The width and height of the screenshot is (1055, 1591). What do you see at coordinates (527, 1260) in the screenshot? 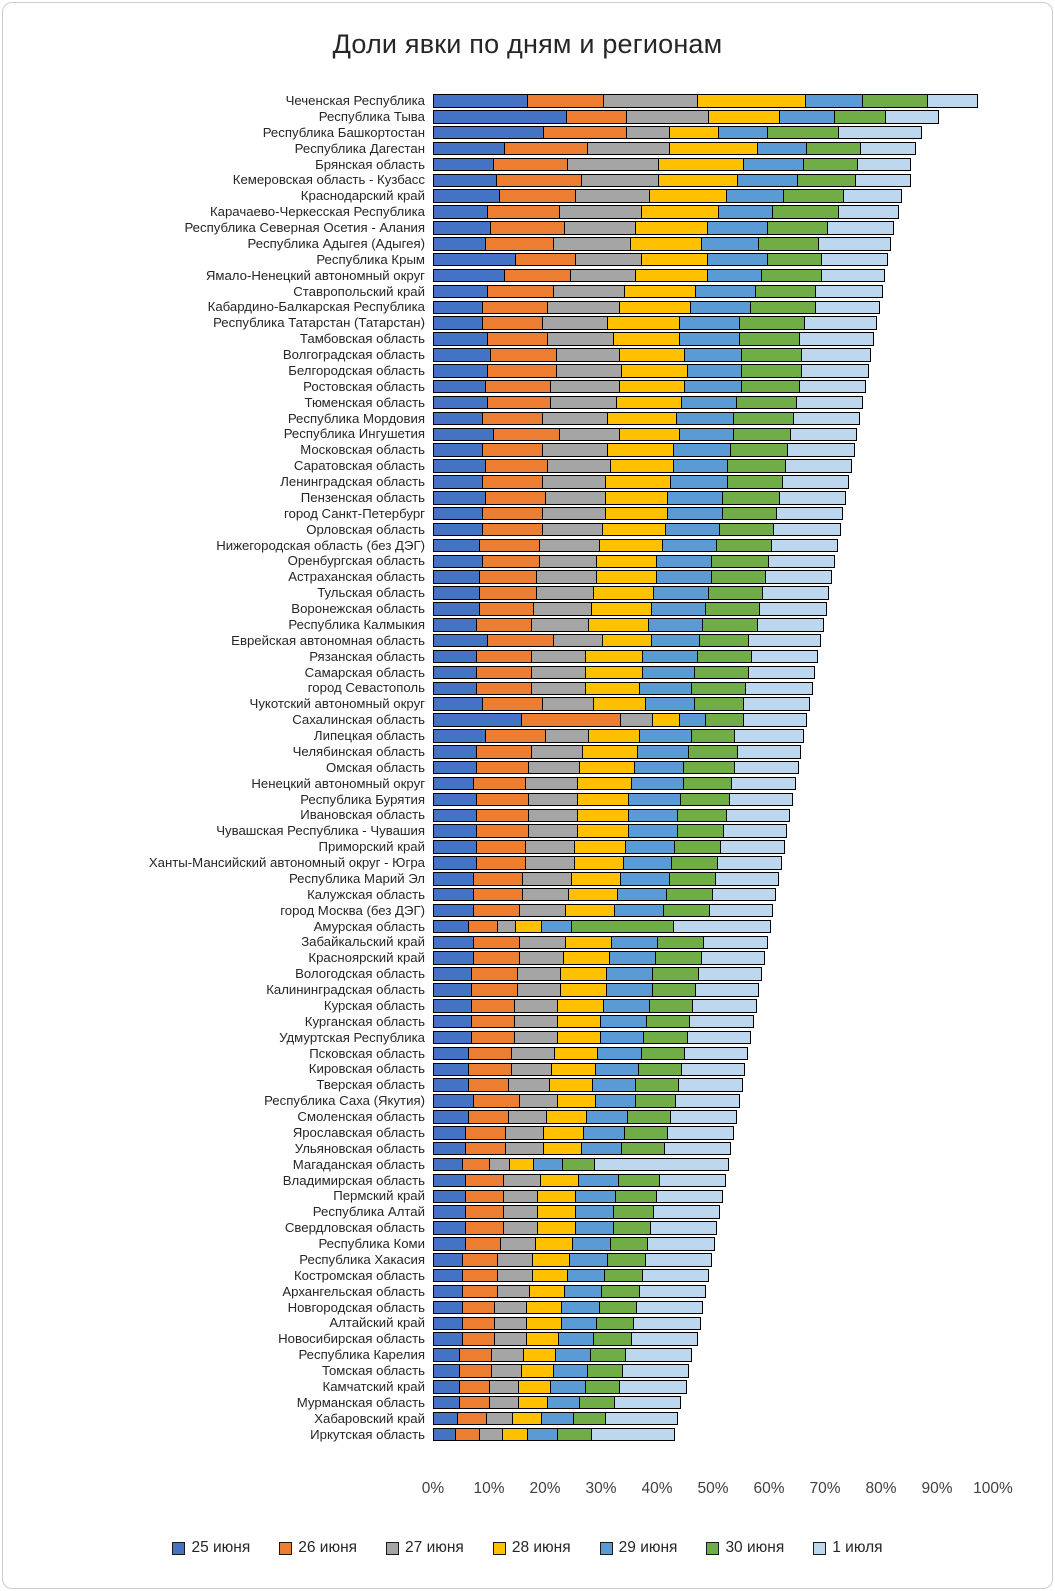
I see `bar-row: Республика Хакасия` at bounding box center [527, 1260].